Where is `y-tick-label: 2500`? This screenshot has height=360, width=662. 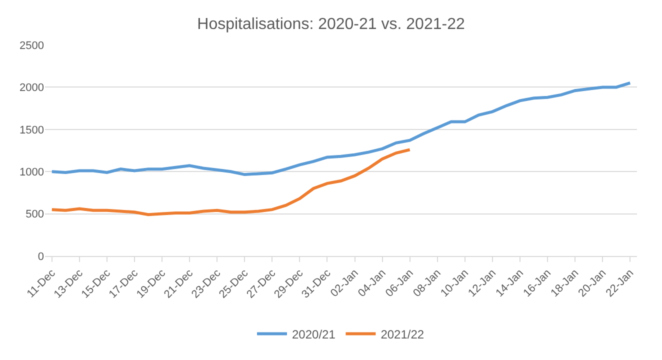
y-tick-label: 2500 is located at coordinates (32, 46).